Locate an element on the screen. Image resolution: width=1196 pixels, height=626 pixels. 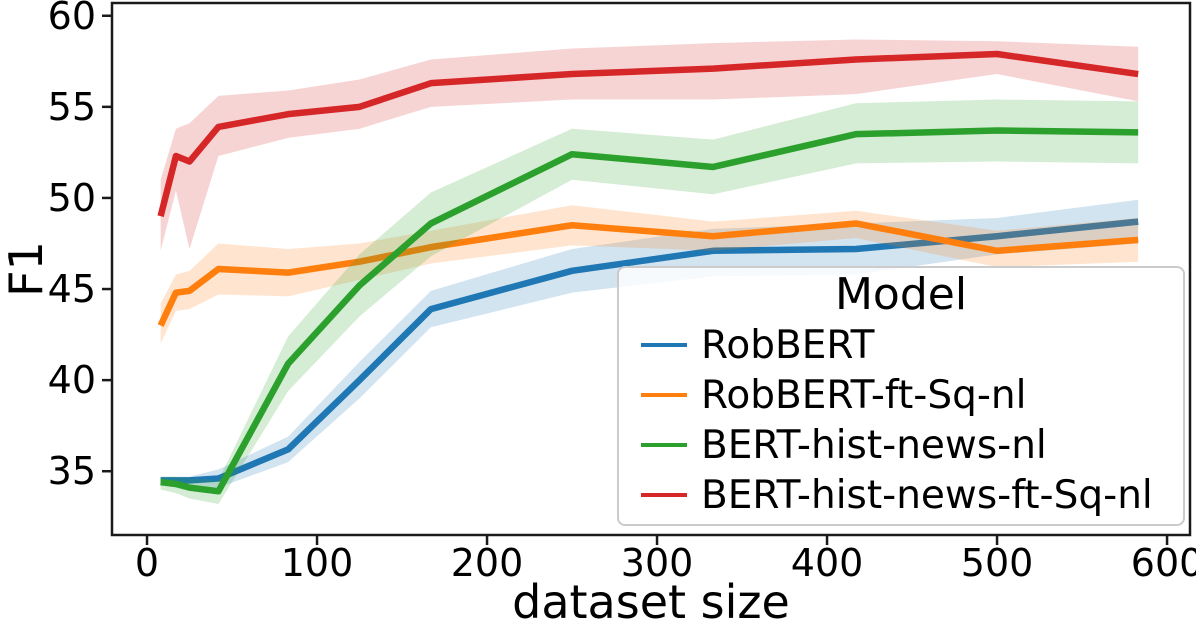
x-tick-label: 300 is located at coordinates (657, 563).